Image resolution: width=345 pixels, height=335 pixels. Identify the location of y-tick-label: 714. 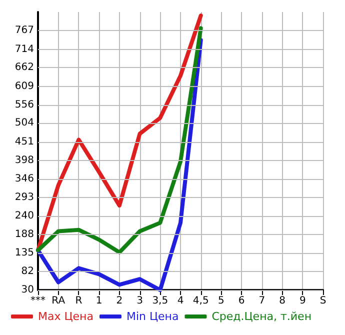
(24, 49).